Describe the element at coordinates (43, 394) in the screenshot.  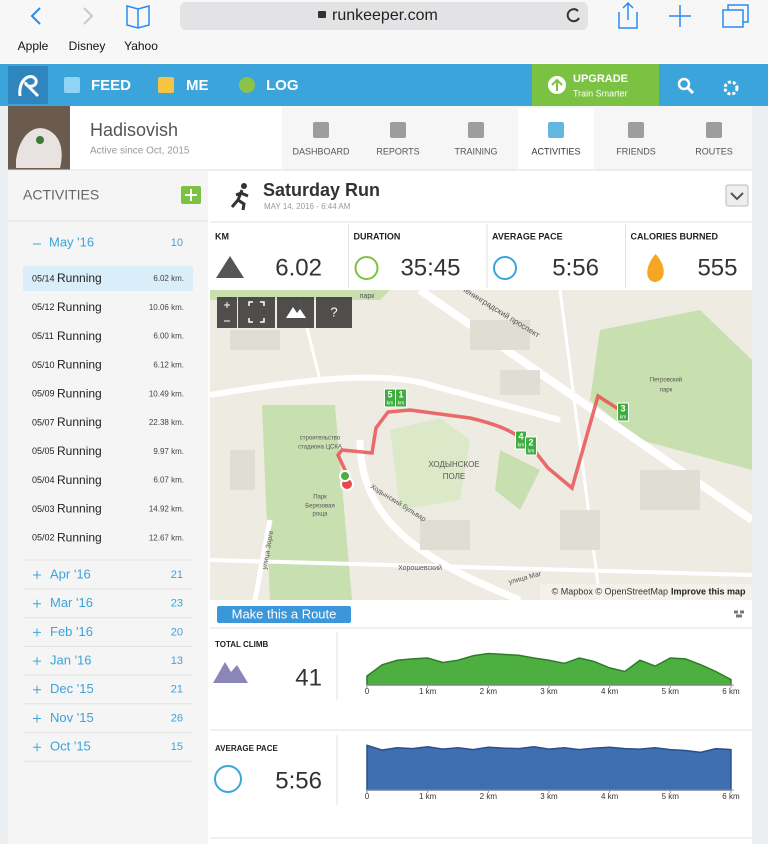
I see `activity-date: 05/09` at that location.